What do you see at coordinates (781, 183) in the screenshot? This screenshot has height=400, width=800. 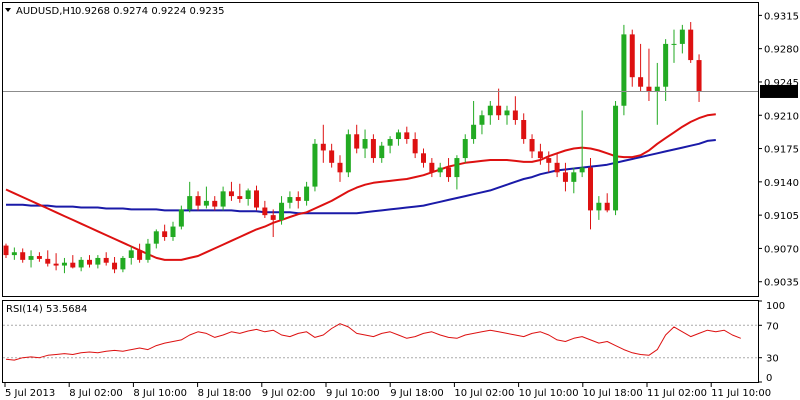 I see `price-tick-label: 0.9140` at bounding box center [781, 183].